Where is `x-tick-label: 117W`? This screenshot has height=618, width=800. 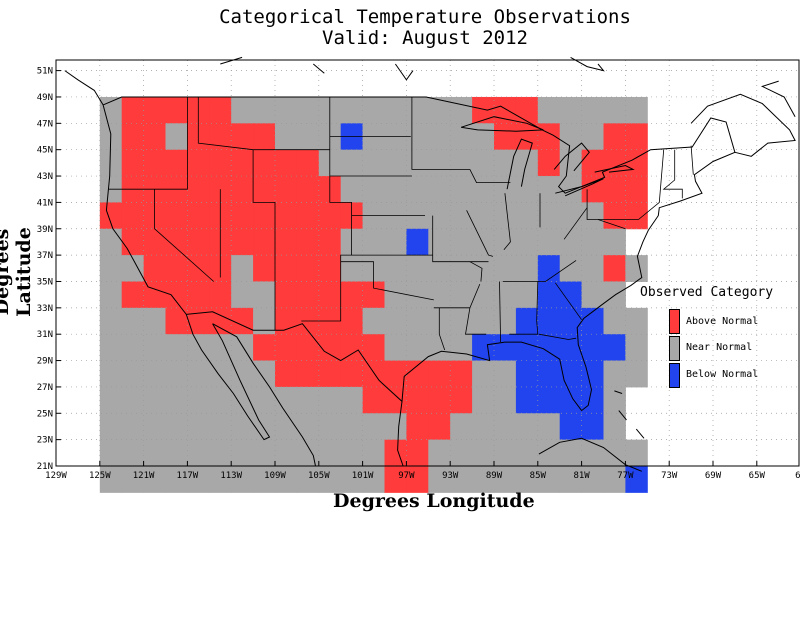
x-tick-label: 117W is located at coordinates (188, 476).